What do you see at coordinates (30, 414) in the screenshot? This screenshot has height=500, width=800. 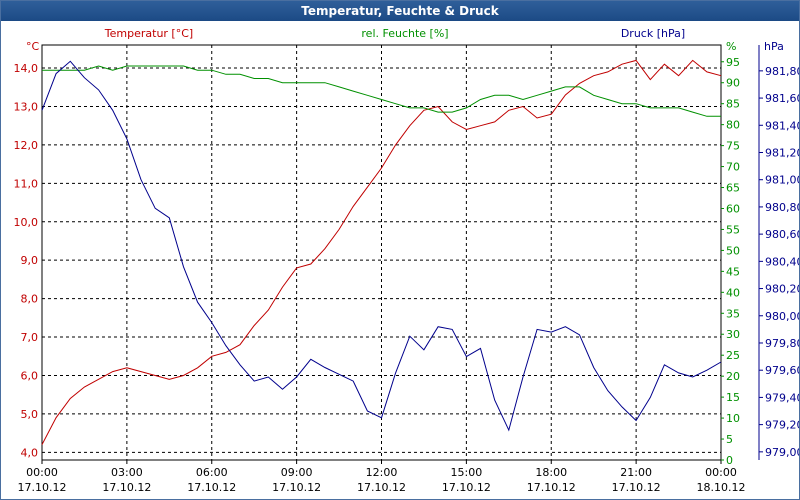 I see `temperature-tick-label: 5,0` at bounding box center [30, 414].